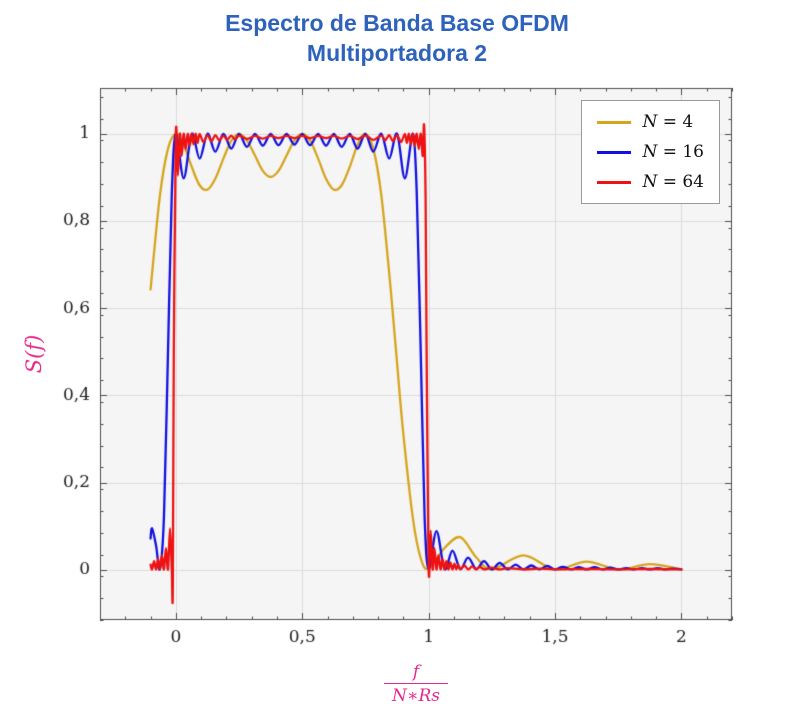 This screenshot has width=794, height=711. Describe the element at coordinates (673, 182) in the screenshot. I see `legend-label: N = 64` at that location.